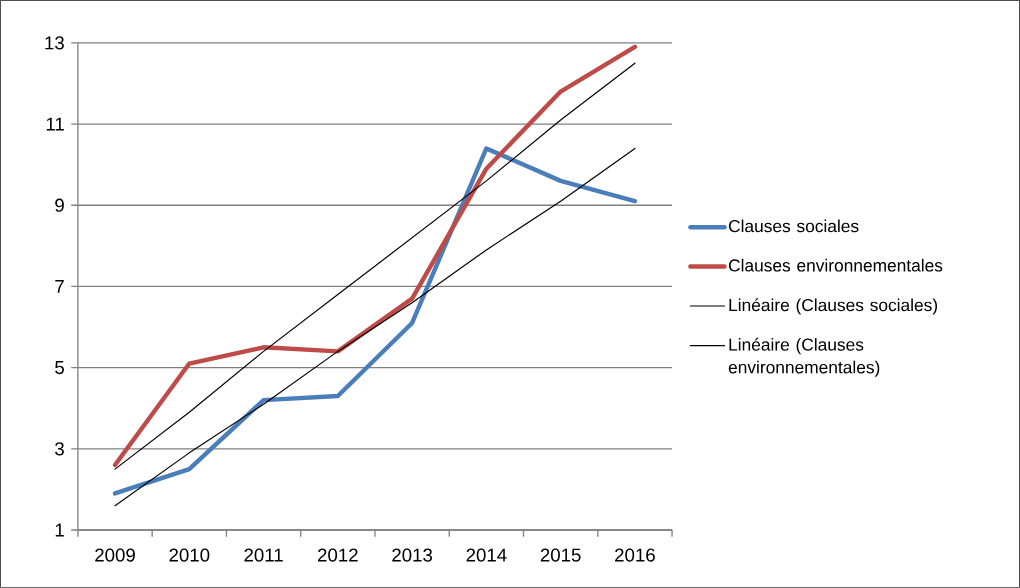 This screenshot has width=1020, height=588. I want to click on y-tick-label: 13, so click(54, 43).